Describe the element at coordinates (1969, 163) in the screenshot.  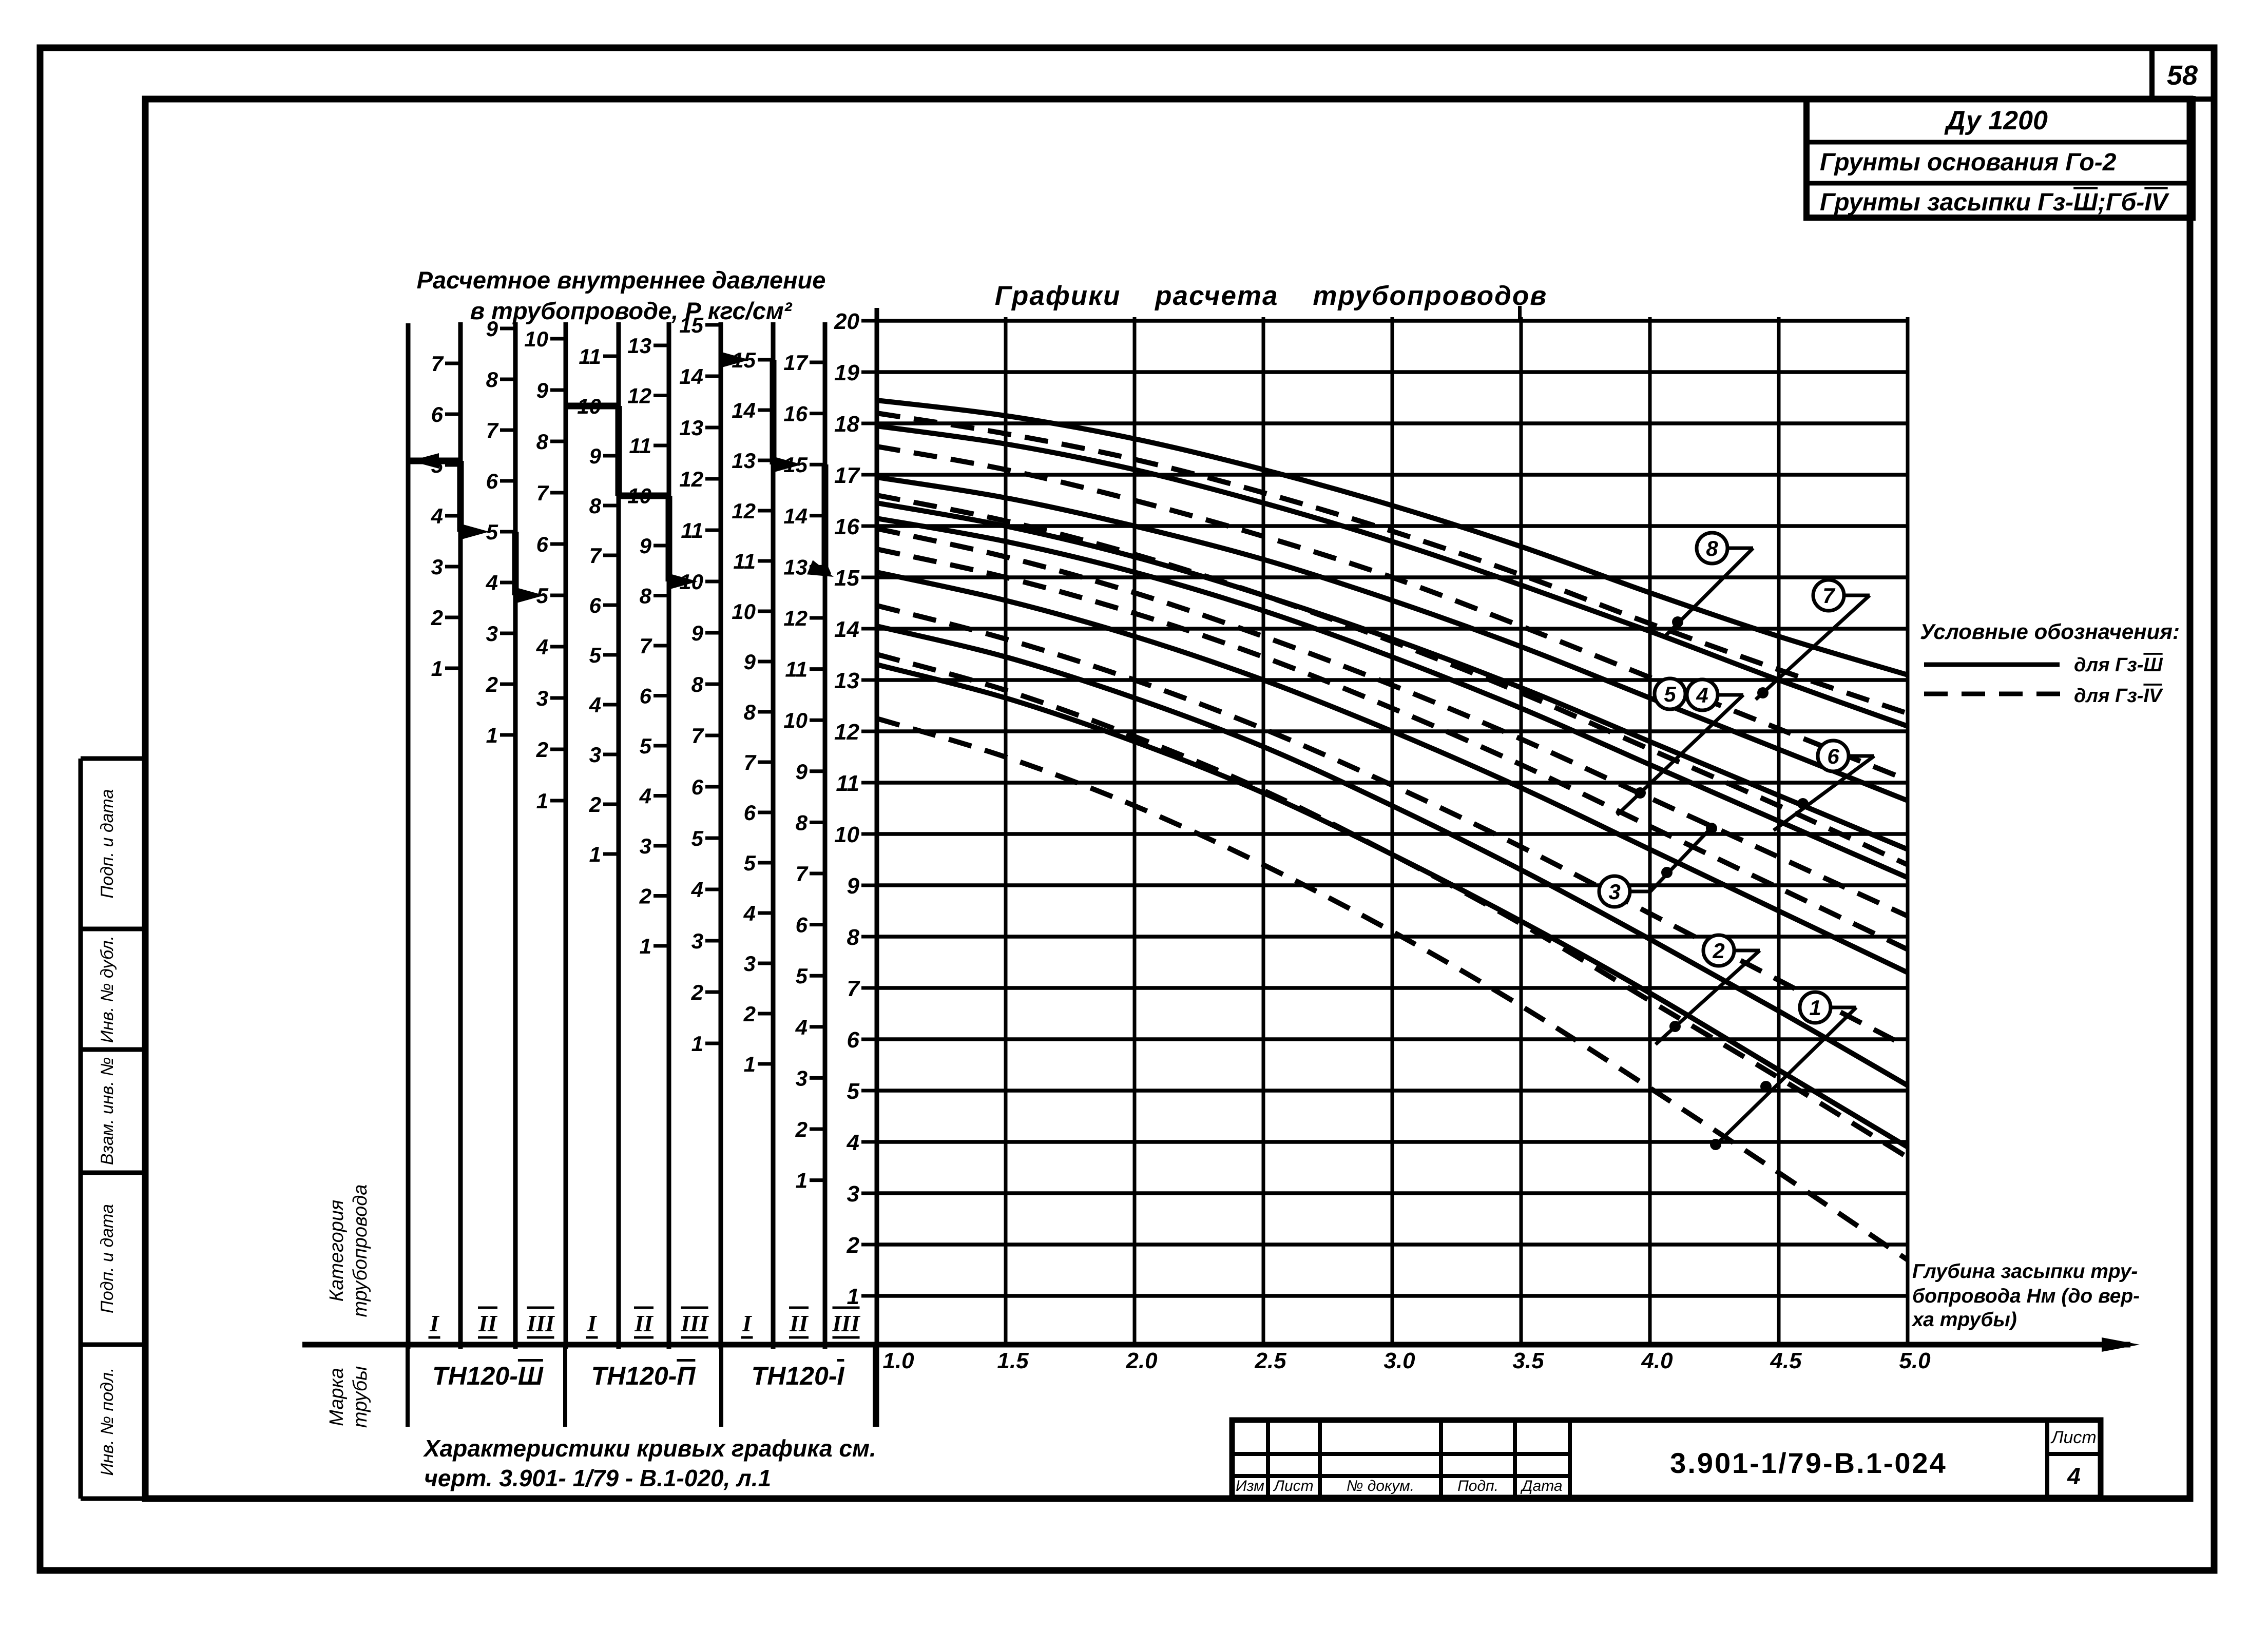
I see `svg-text: Грунты основания Го-2` at that location.